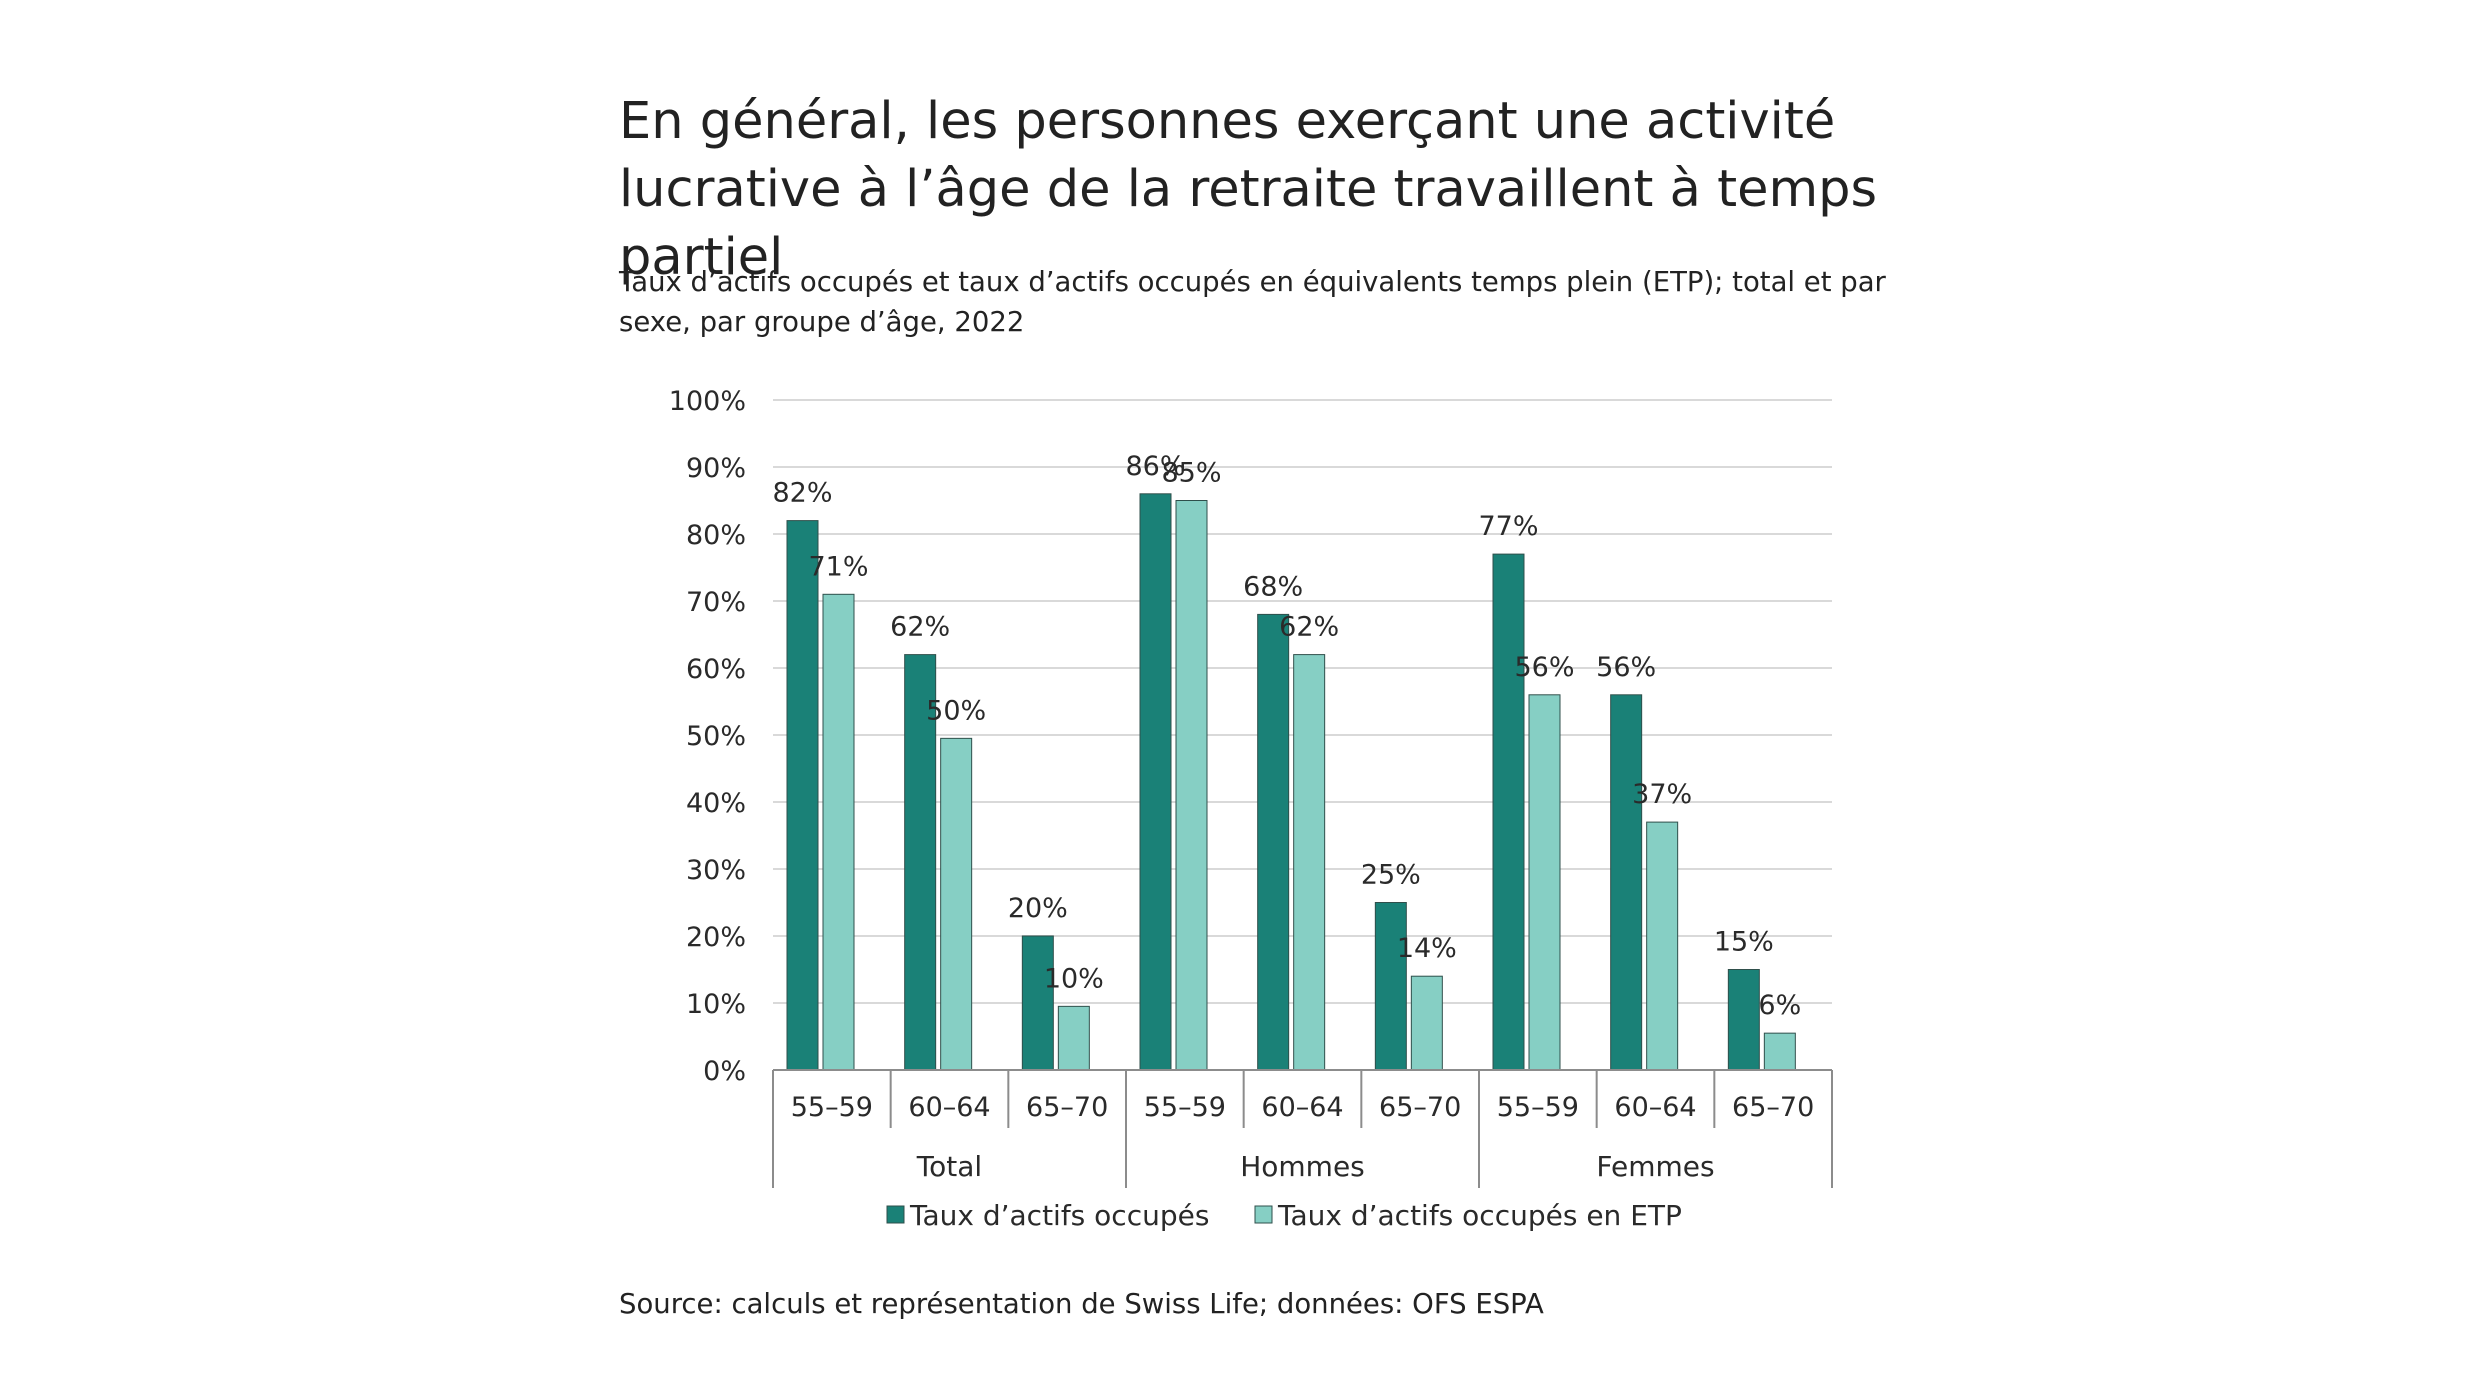  What do you see at coordinates (716, 468) in the screenshot?
I see `y-tick-label: 90%` at bounding box center [716, 468].